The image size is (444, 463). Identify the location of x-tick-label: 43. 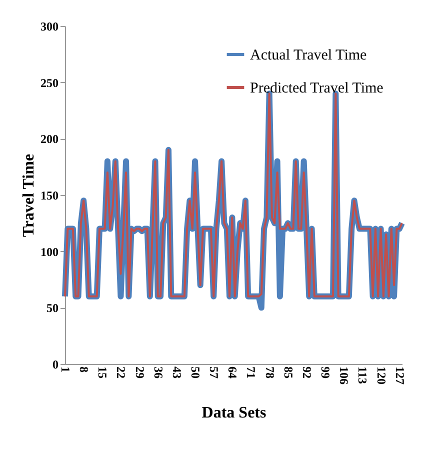
(177, 372).